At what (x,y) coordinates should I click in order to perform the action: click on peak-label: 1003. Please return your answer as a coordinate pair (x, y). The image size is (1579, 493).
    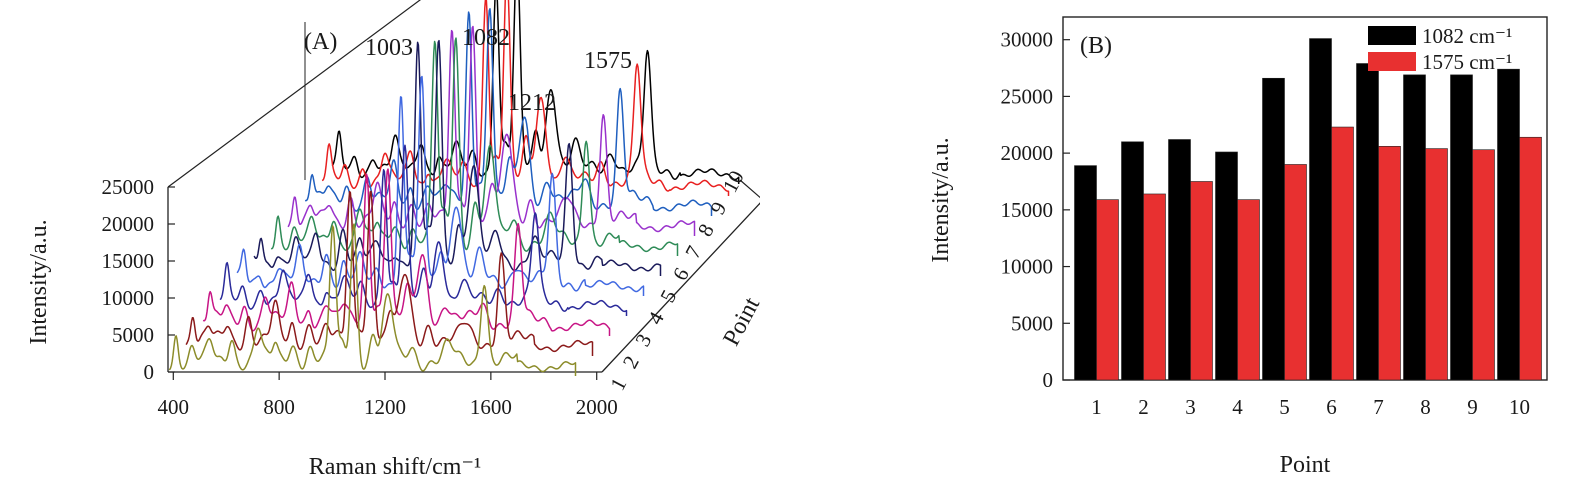
    Looking at the image, I should click on (389, 48).